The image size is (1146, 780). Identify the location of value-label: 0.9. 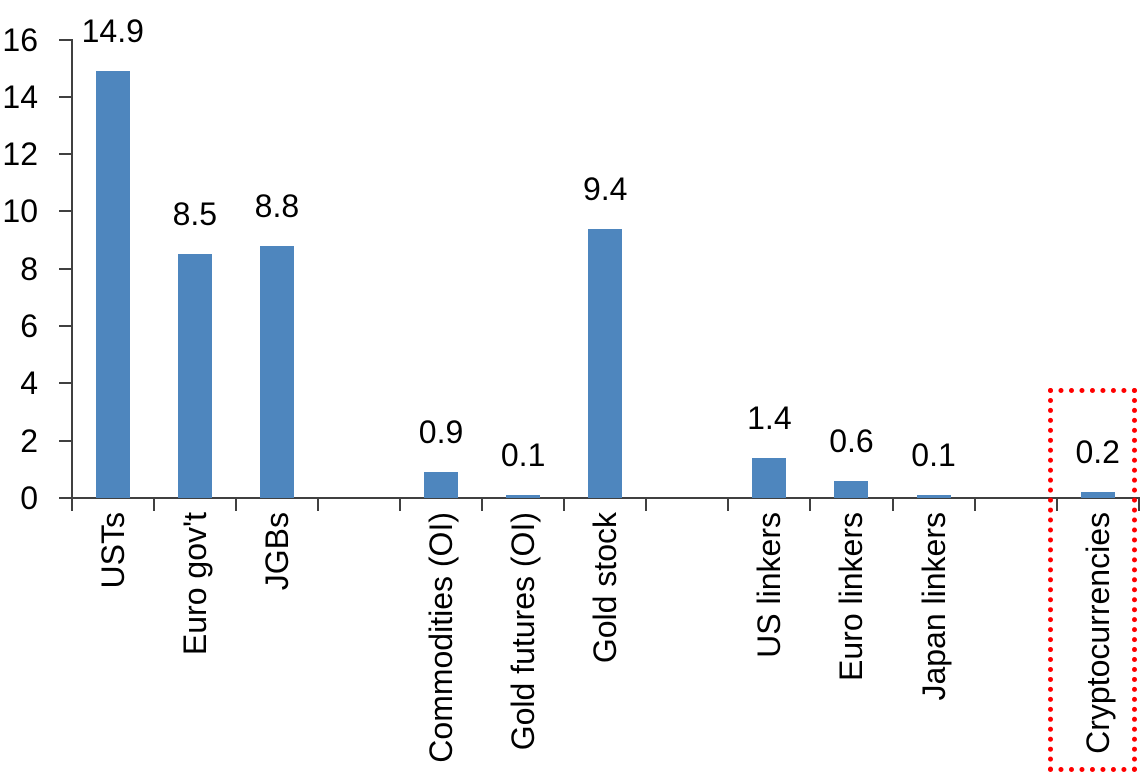
(441, 432).